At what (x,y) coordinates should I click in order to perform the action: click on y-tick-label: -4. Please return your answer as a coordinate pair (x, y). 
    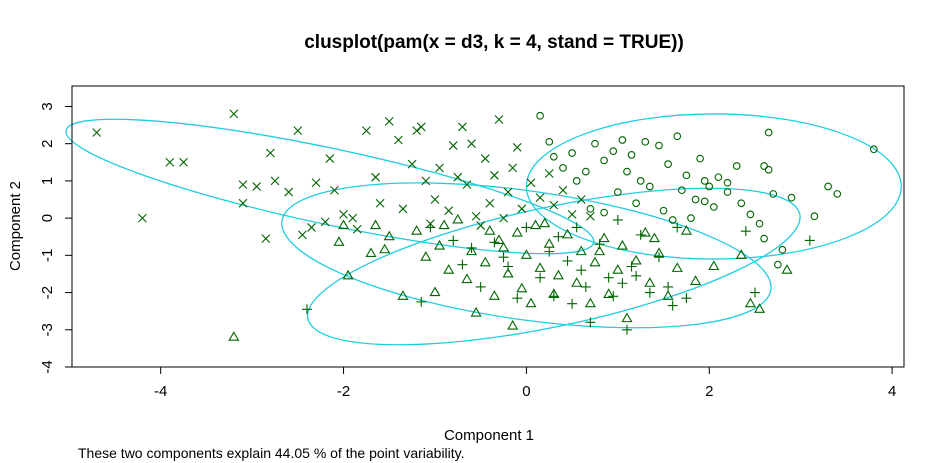
    Looking at the image, I should click on (47, 366).